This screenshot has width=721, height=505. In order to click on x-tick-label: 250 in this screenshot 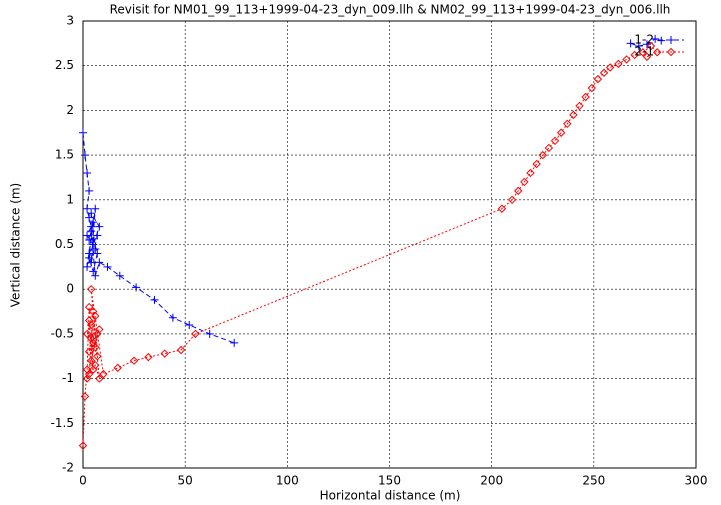, I will do `click(593, 481)`.